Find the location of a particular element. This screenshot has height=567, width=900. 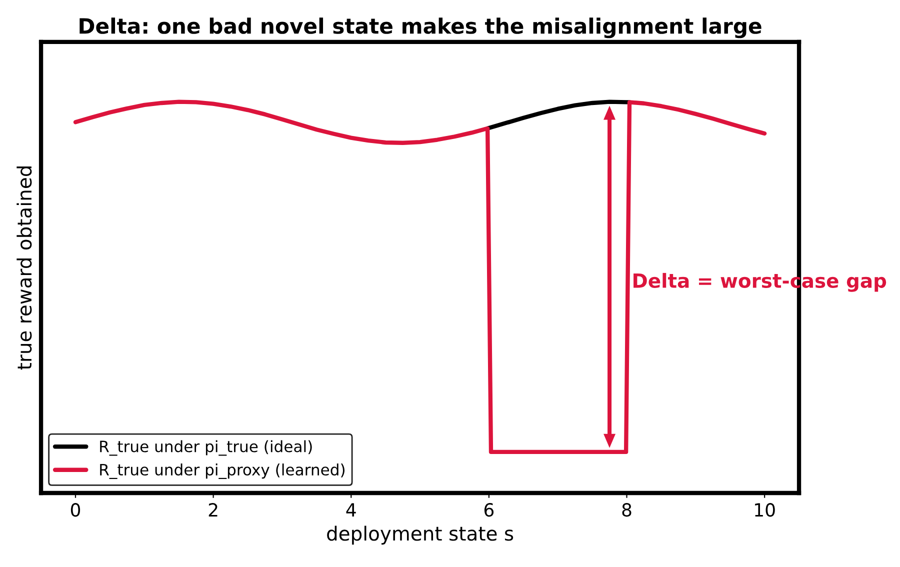

x-tick-label: 4 is located at coordinates (351, 509).